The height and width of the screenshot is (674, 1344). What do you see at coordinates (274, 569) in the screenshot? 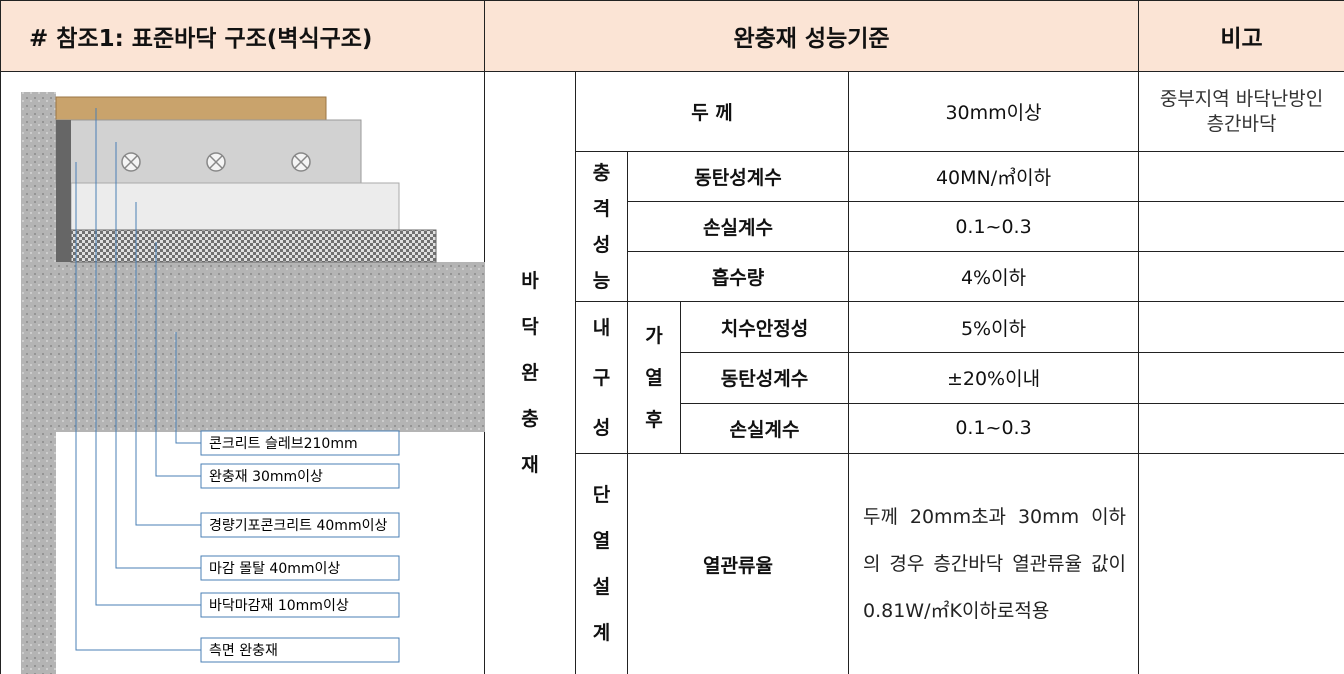
I see `layer-label: 마감 몰탈 40mm이상` at bounding box center [274, 569].